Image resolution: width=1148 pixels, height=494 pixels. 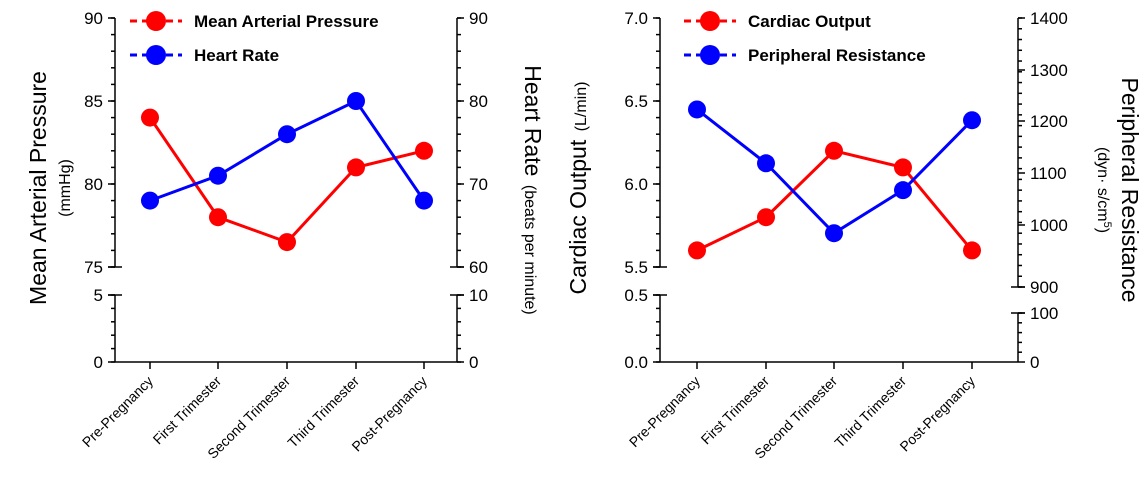 I want to click on legend-label: Cardiac Output, so click(x=809, y=21).